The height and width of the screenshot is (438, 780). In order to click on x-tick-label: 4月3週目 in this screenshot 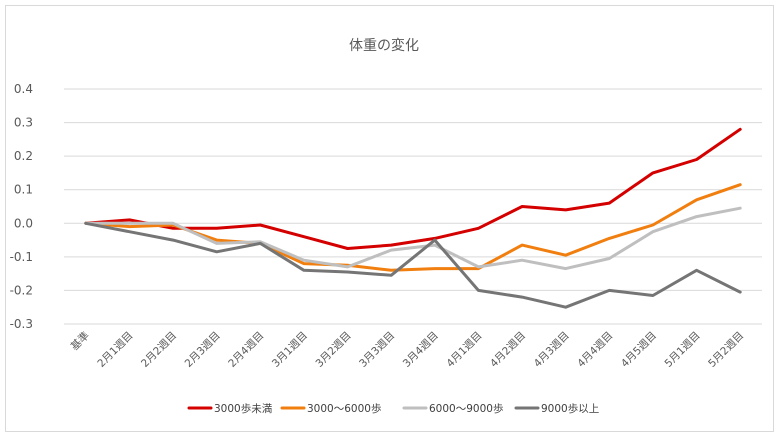, I will do `click(552, 350)`.